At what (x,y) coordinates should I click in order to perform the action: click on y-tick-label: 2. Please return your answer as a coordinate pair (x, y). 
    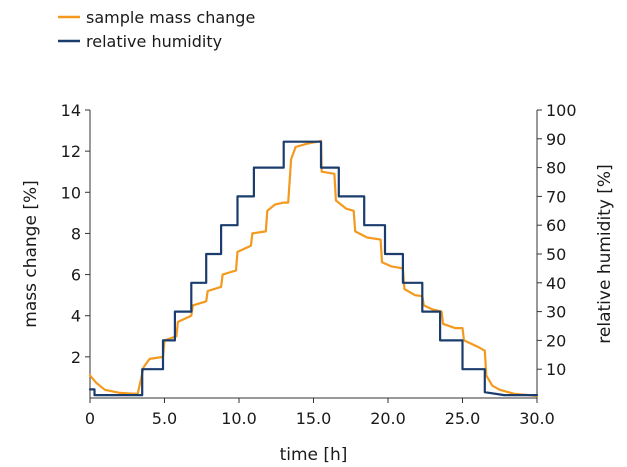
    Looking at the image, I should click on (76, 357).